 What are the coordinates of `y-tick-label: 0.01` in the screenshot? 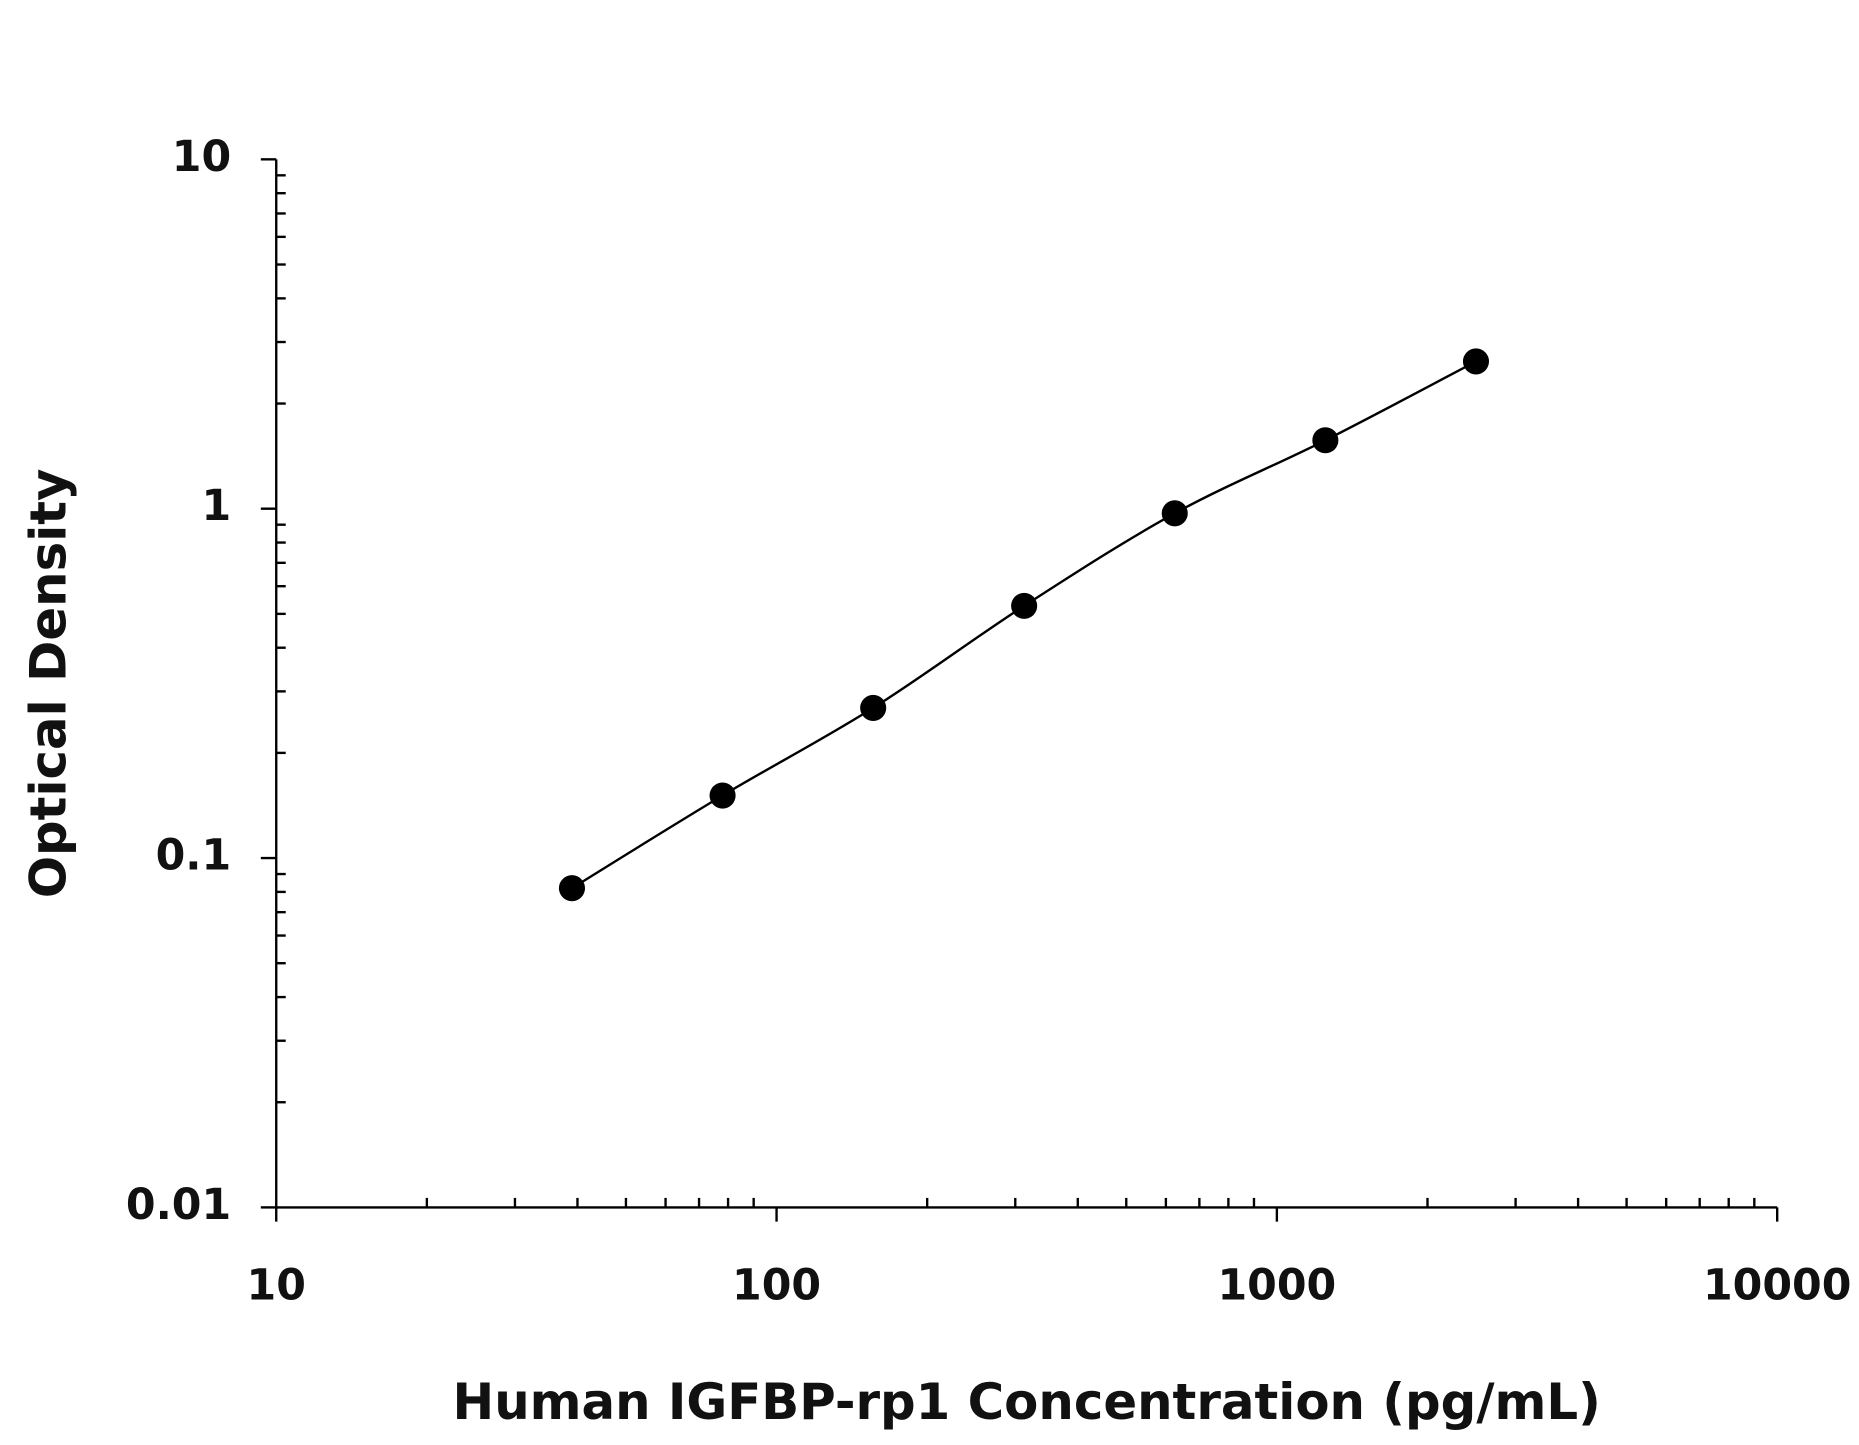 It's located at (178, 1205).